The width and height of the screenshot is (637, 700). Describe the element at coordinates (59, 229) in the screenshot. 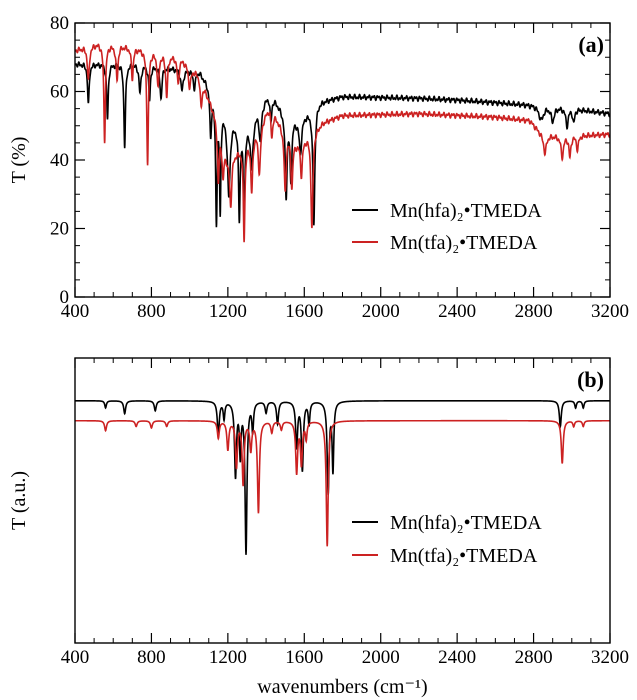

I see `y-tick-label: 20` at that location.